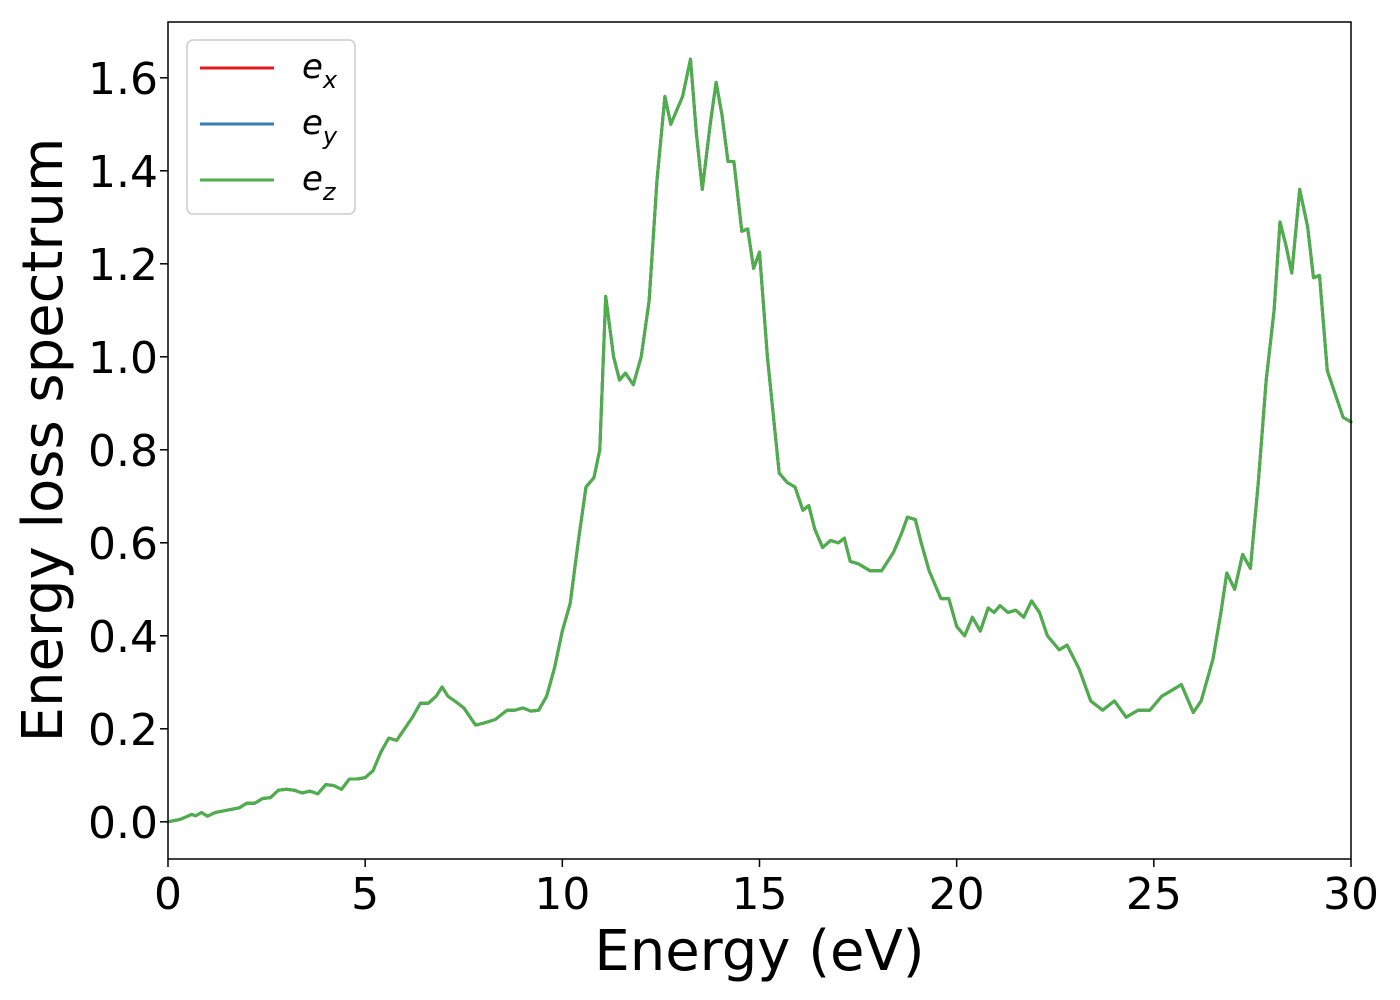  Describe the element at coordinates (759, 951) in the screenshot. I see `x-axis-label: Energy (eV)` at that location.